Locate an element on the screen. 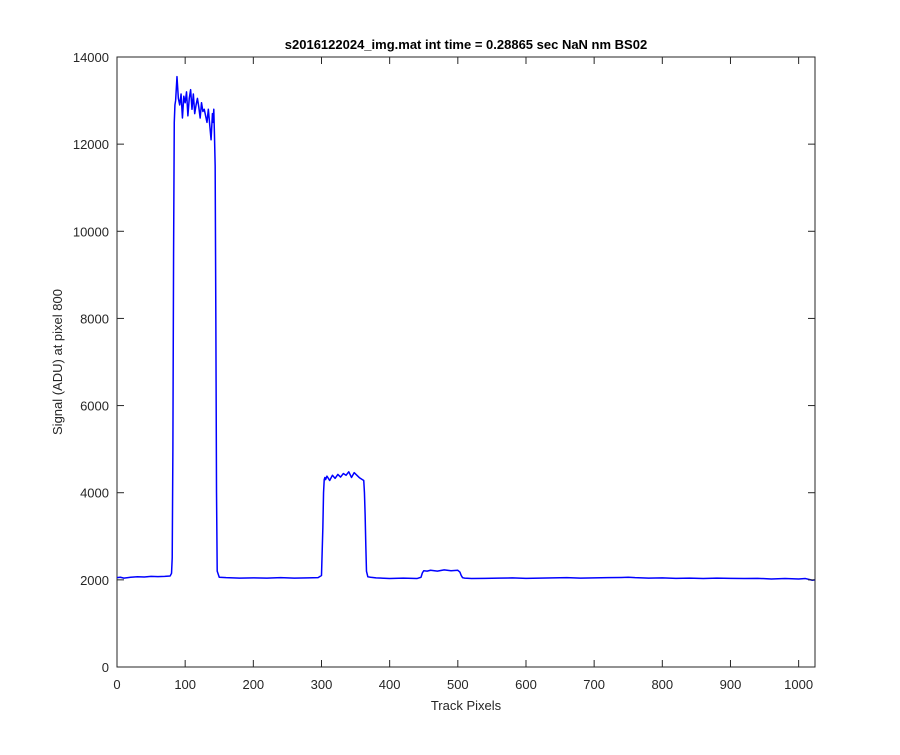 The image size is (900, 755). x-tick-label: 1000 is located at coordinates (798, 684).